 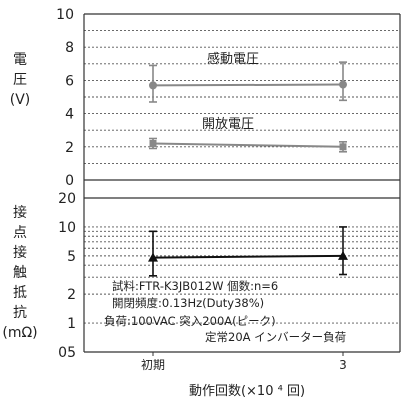 What do you see at coordinates (247, 391) in the screenshot?
I see `x-axis-title: 動作回数(×10 ⁴ 回)` at bounding box center [247, 391].